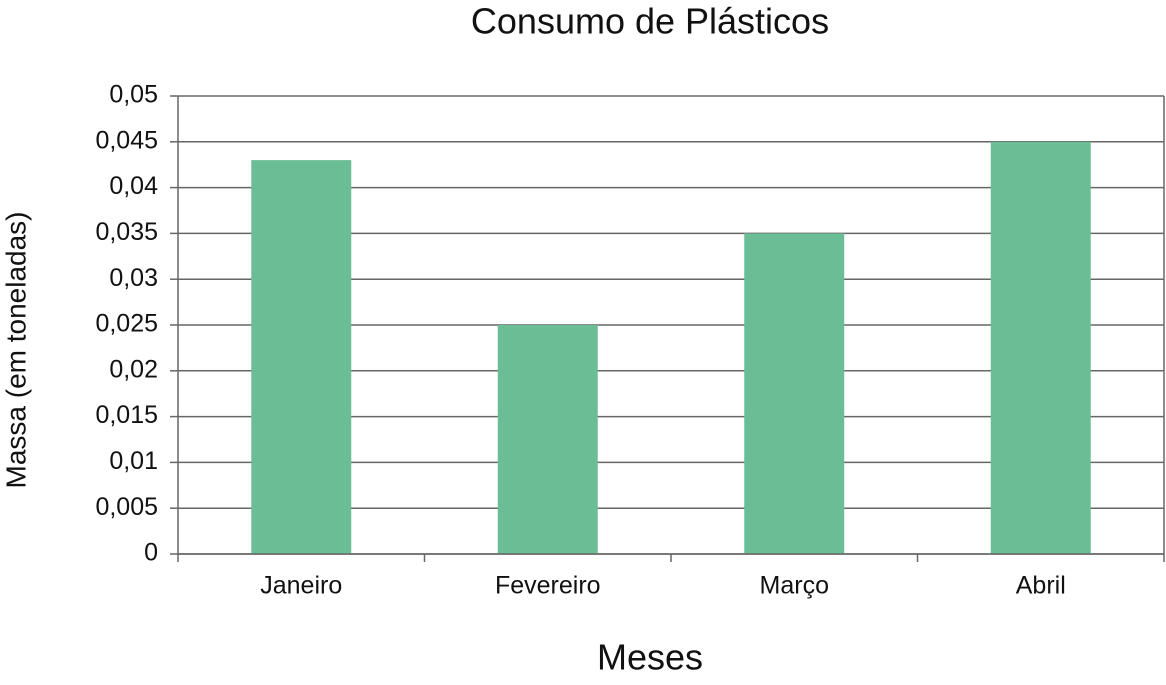 The width and height of the screenshot is (1166, 685). Describe the element at coordinates (126, 232) in the screenshot. I see `y-tick-label: 0,035` at that location.